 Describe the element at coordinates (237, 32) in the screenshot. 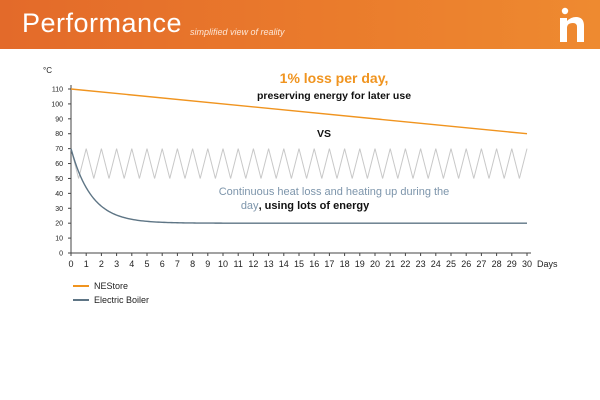

I see `page-subtitle: simplified view of reality` at that location.